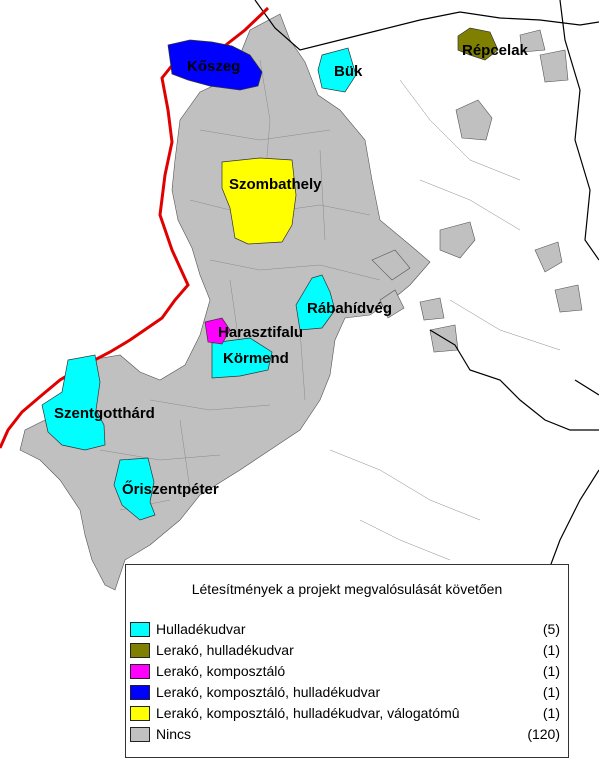 Image resolution: width=599 pixels, height=767 pixels. I want to click on legend-item-hulladekudvar: Hulladékudvar (5), so click(345, 629).